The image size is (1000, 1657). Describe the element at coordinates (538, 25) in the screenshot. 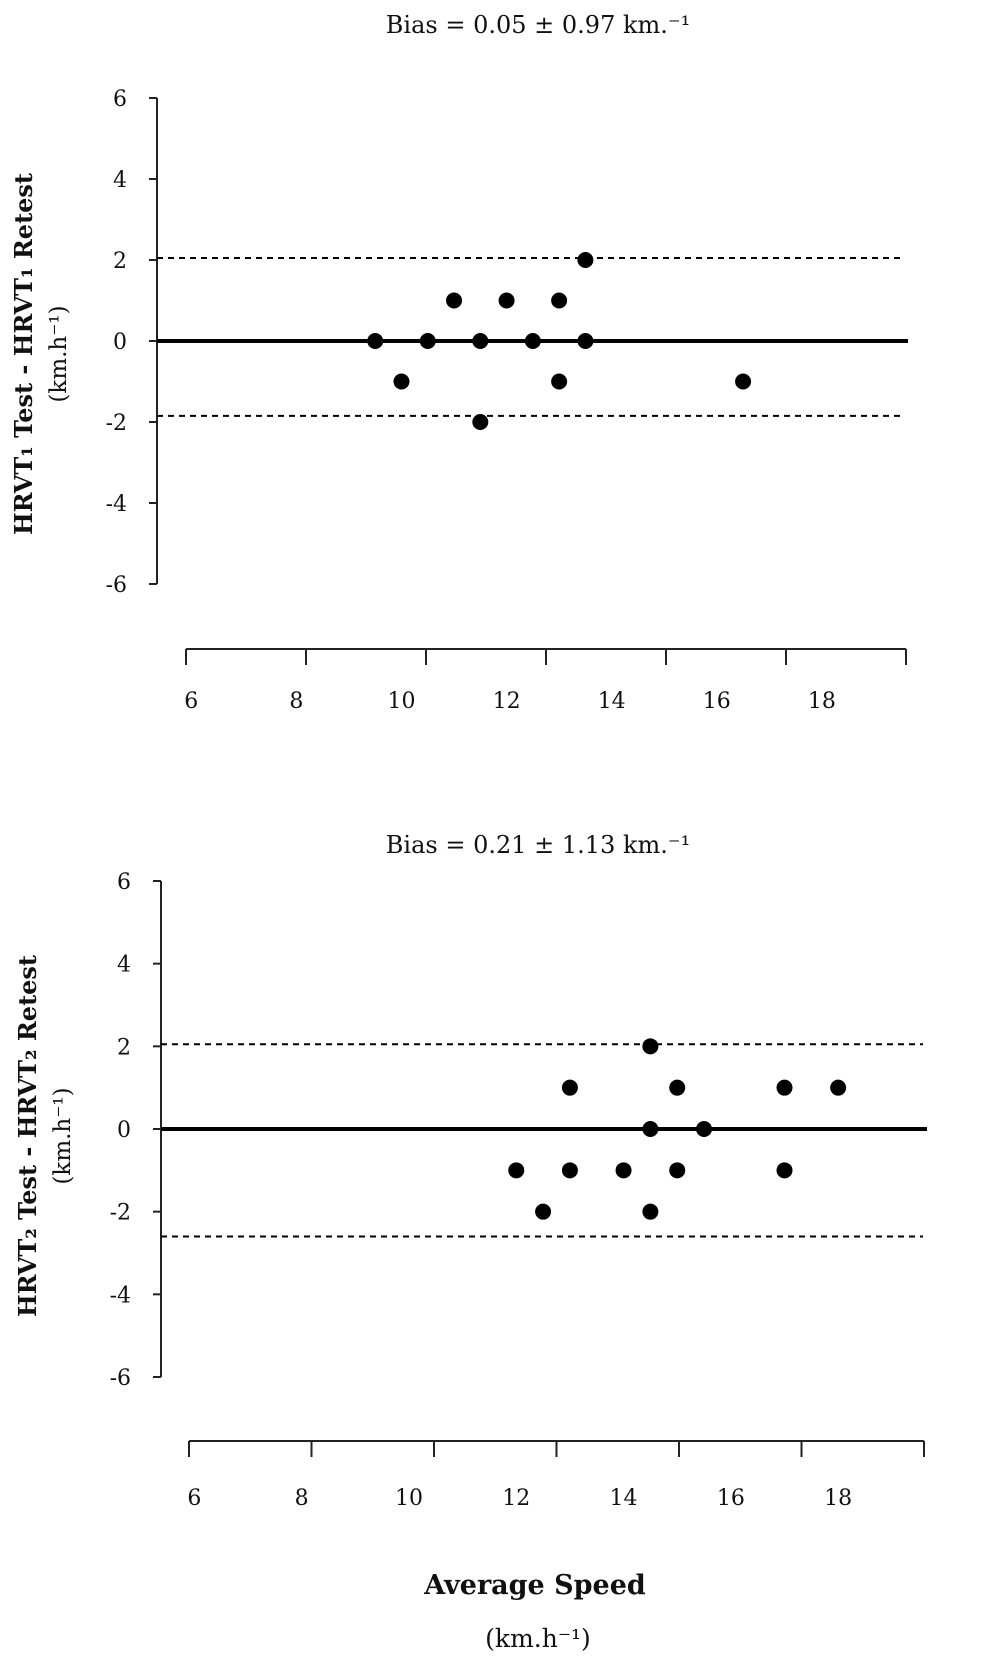

I see `chart-title: Bias = 0.05 ± 0.97 km.⁻¹` at that location.